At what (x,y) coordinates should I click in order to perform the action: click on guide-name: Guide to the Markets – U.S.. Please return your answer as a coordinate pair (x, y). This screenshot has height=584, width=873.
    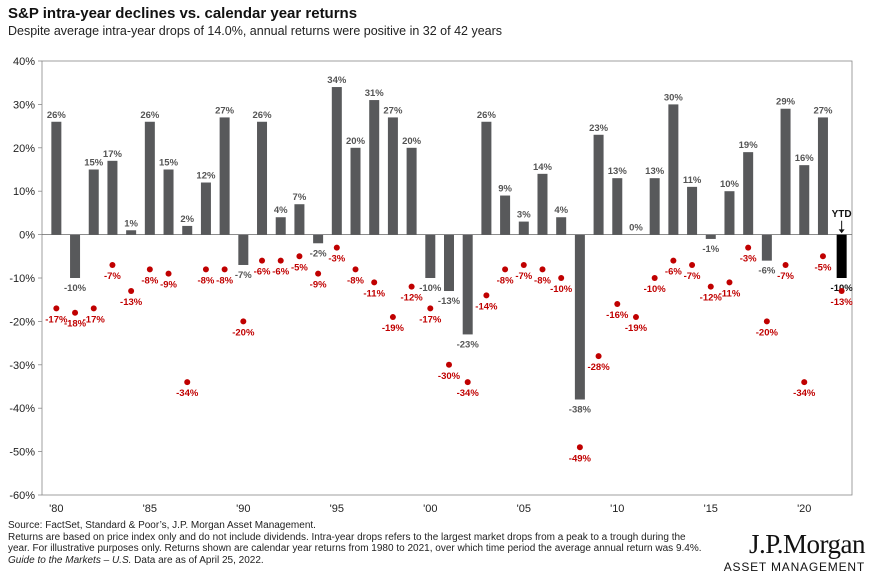
    Looking at the image, I should click on (70, 560).